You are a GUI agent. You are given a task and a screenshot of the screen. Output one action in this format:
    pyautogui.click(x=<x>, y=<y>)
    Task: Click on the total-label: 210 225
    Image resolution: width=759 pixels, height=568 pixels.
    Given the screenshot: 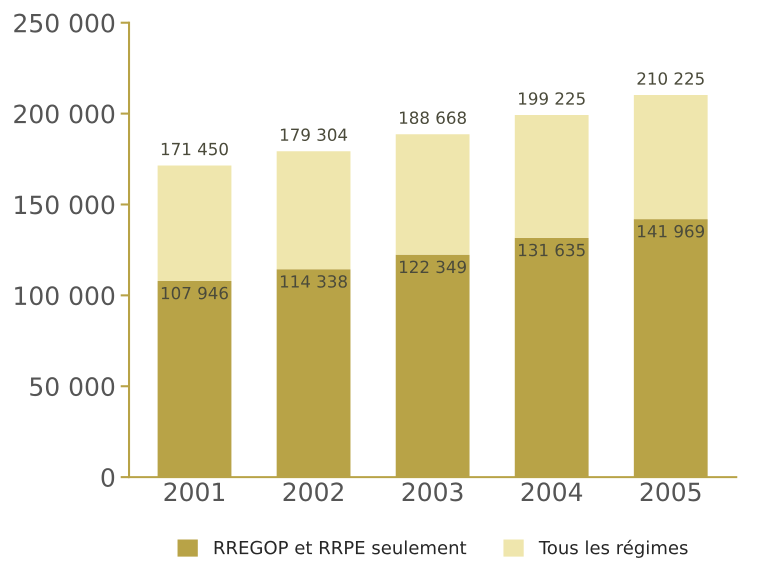 What is the action you would take?
    pyautogui.click(x=671, y=78)
    